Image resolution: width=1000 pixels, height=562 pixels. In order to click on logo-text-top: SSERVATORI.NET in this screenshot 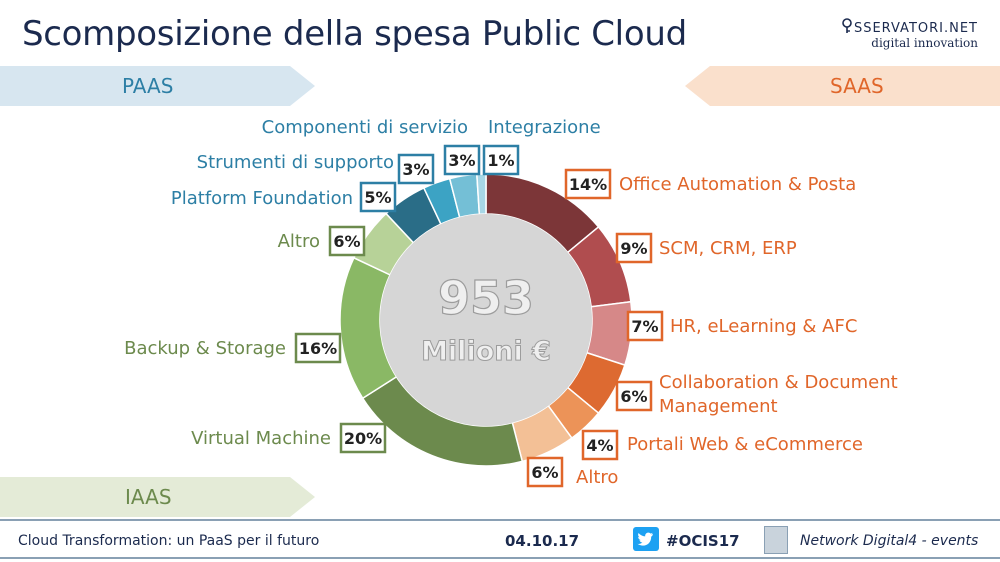, I will do `click(915, 28)`.